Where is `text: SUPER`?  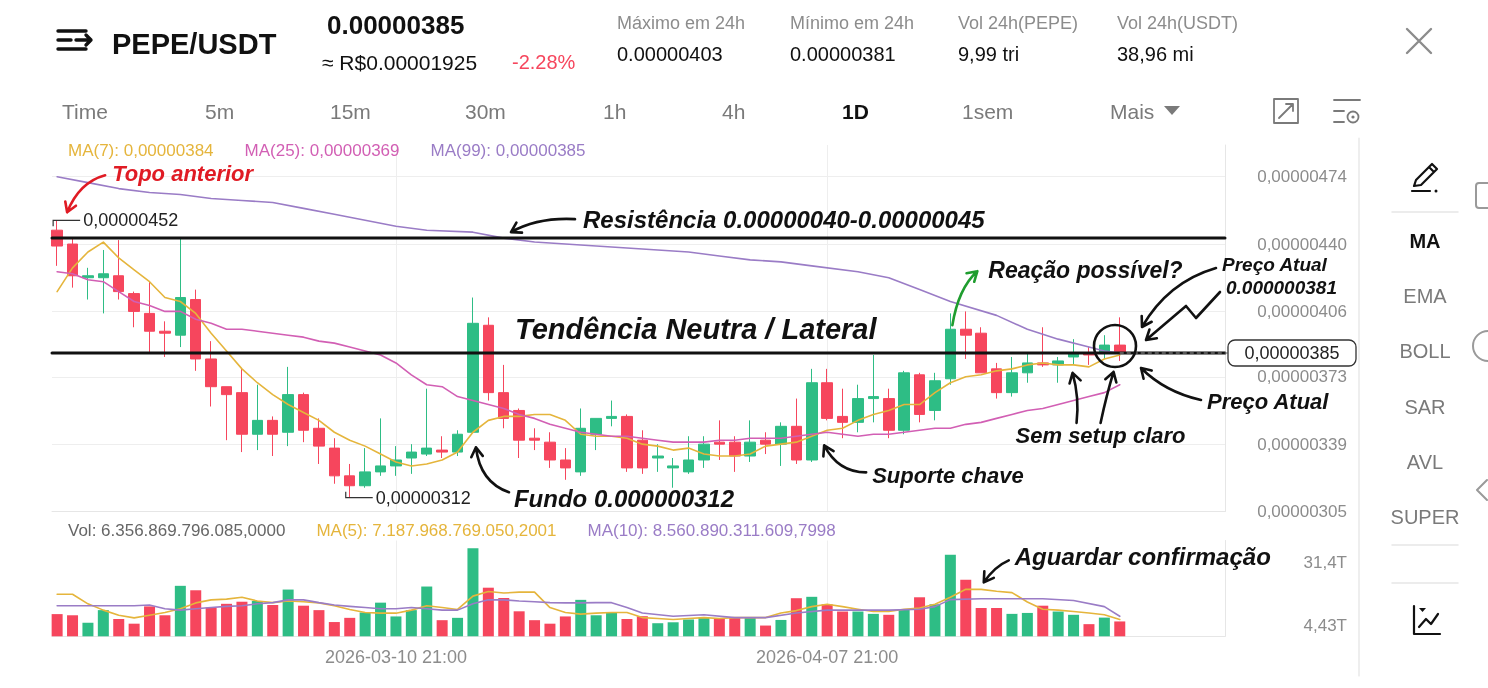
text: SUPER is located at coordinates (1425, 517).